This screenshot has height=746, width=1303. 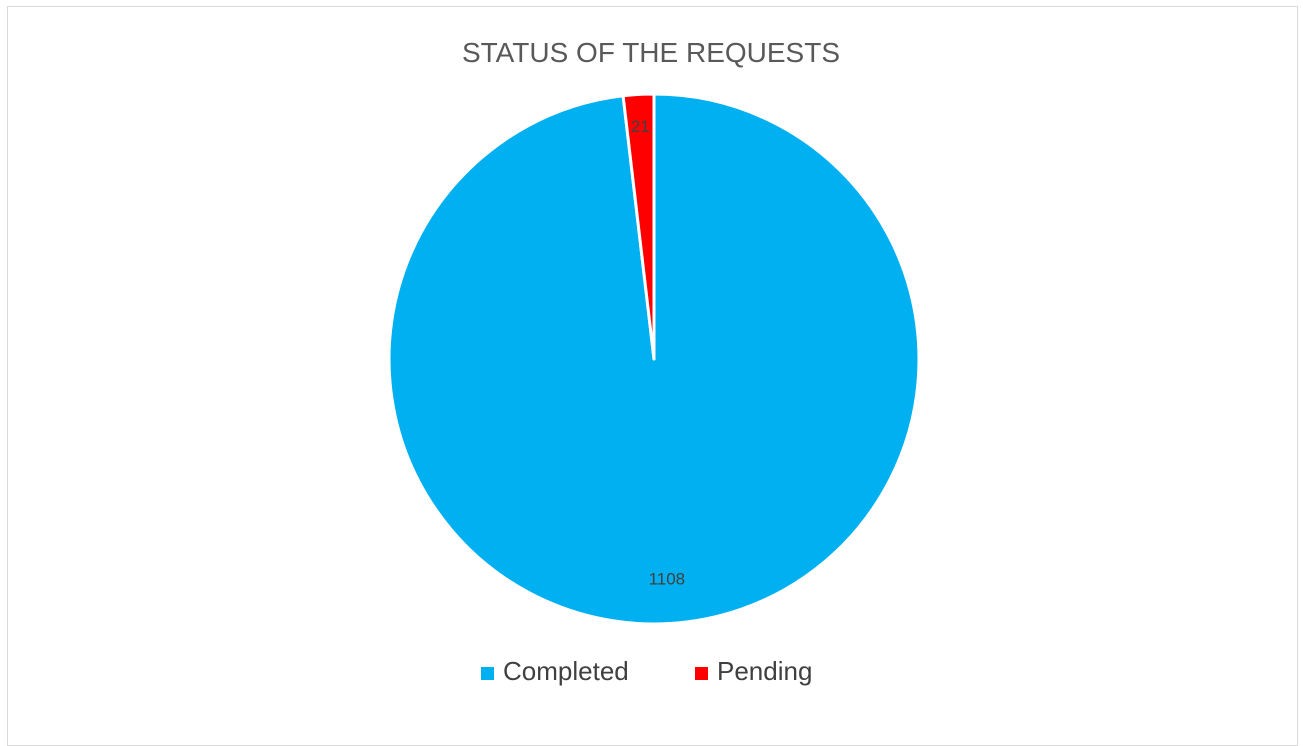 I want to click on legend-label-completed: Completed, so click(x=566, y=671).